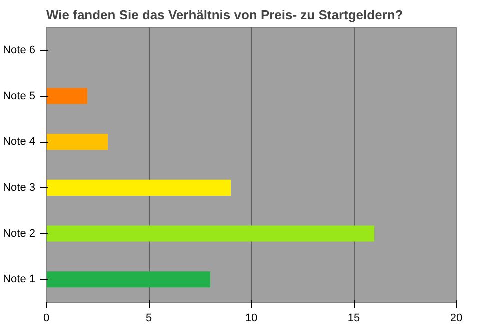  Describe the element at coordinates (149, 318) in the screenshot. I see `x-tick-label: 5` at that location.